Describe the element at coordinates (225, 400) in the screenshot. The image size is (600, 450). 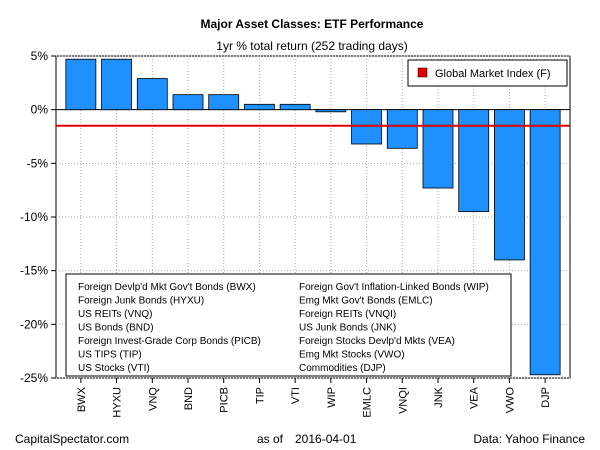
I see `x-tick-label-picb: PICB` at that location.